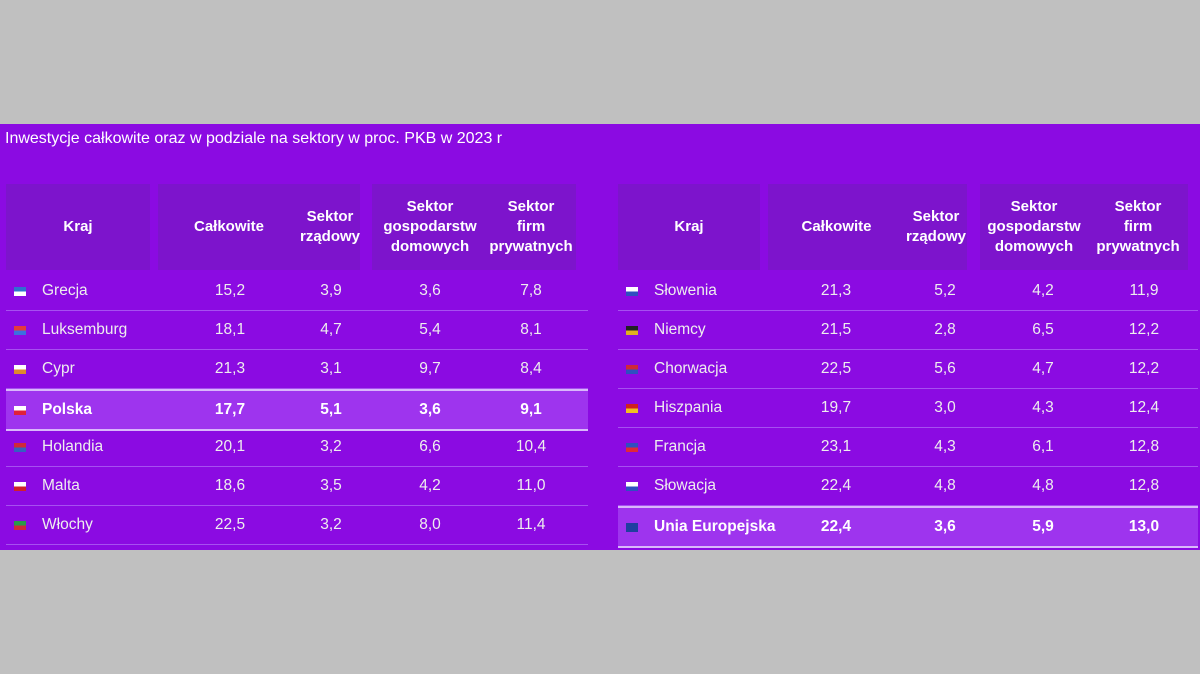 The image size is (1200, 674). Describe the element at coordinates (65, 290) in the screenshot. I see `country-name: Grecja` at that location.